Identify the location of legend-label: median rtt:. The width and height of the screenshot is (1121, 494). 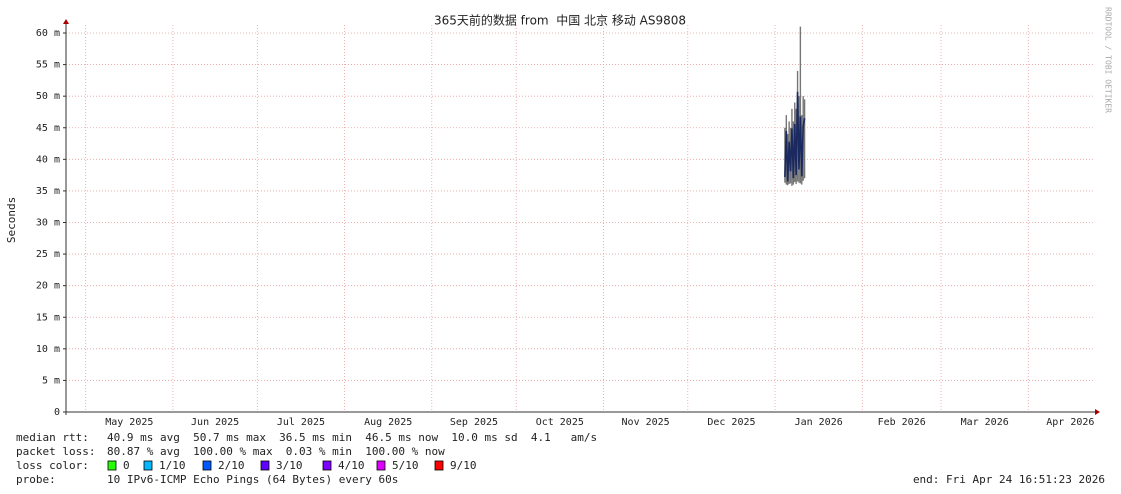
(52, 437).